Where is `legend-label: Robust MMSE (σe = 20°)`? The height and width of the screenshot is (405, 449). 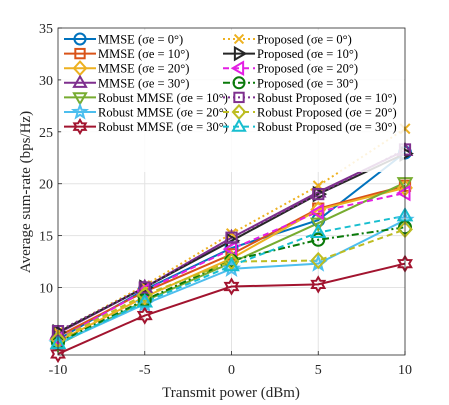 legend-label: Robust MMSE (σe = 20°) is located at coordinates (163, 113).